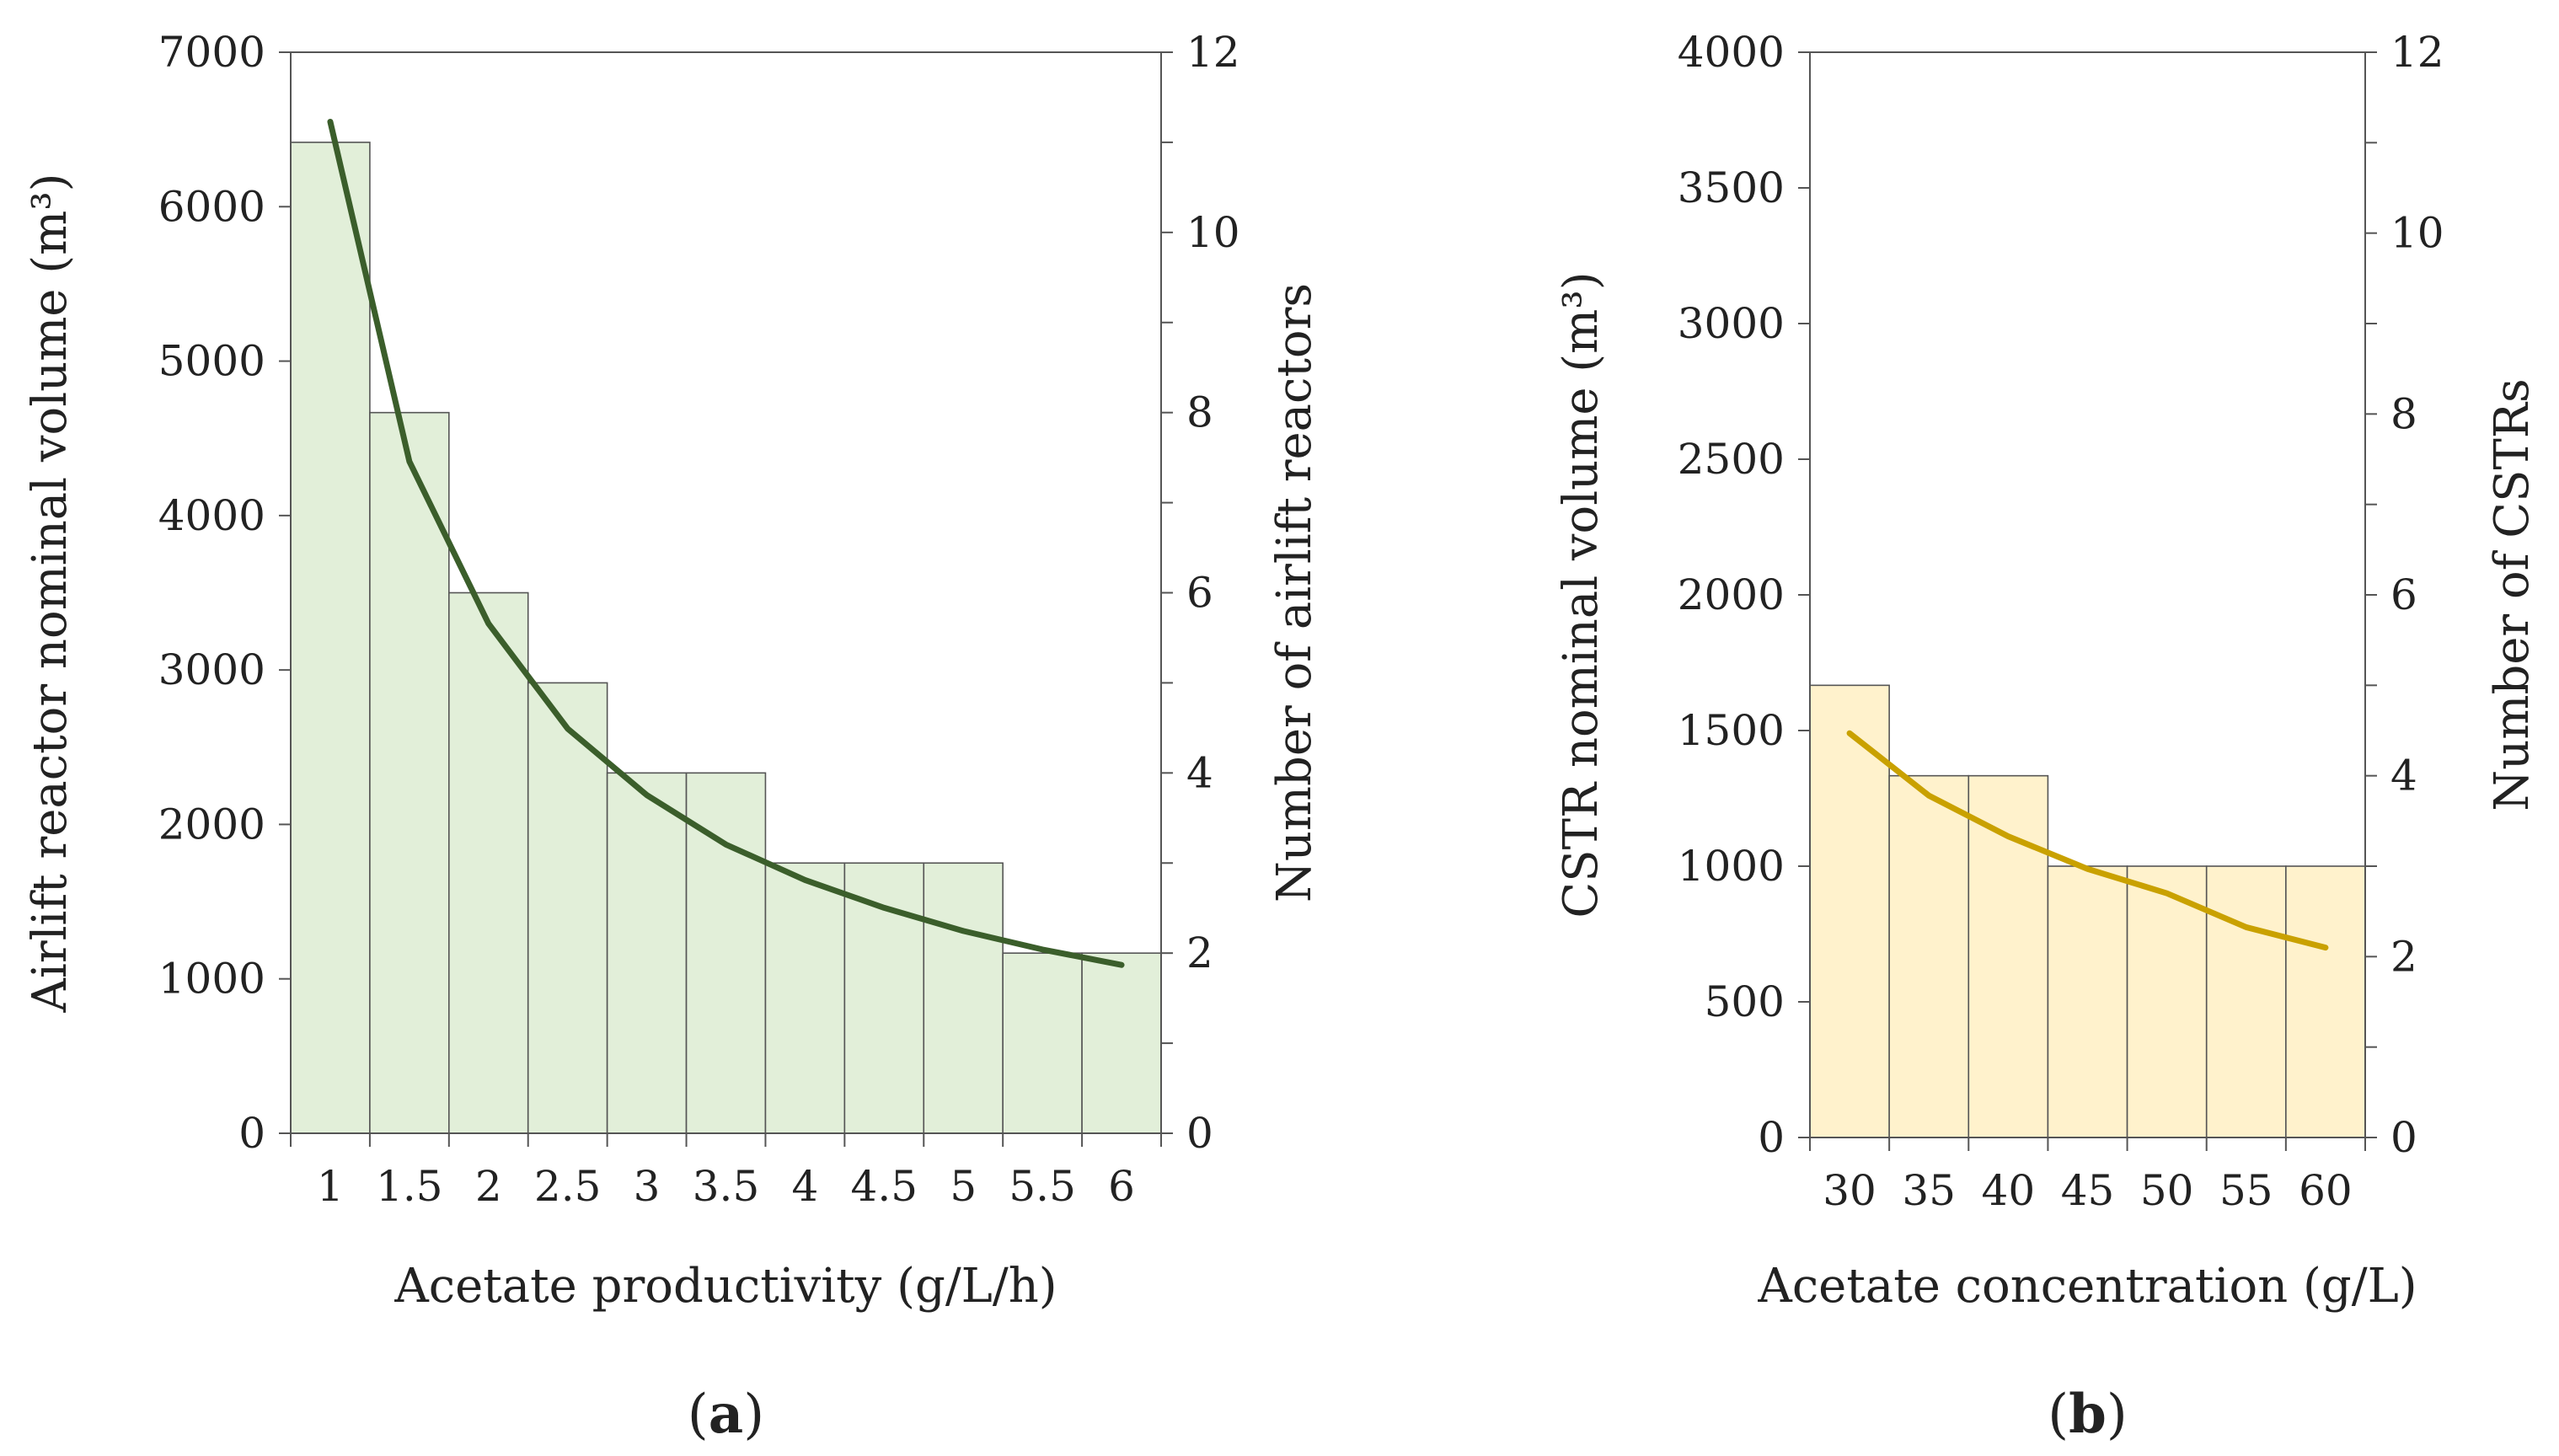  What do you see at coordinates (726, 1414) in the screenshot?
I see `panel-label: (a)` at bounding box center [726, 1414].